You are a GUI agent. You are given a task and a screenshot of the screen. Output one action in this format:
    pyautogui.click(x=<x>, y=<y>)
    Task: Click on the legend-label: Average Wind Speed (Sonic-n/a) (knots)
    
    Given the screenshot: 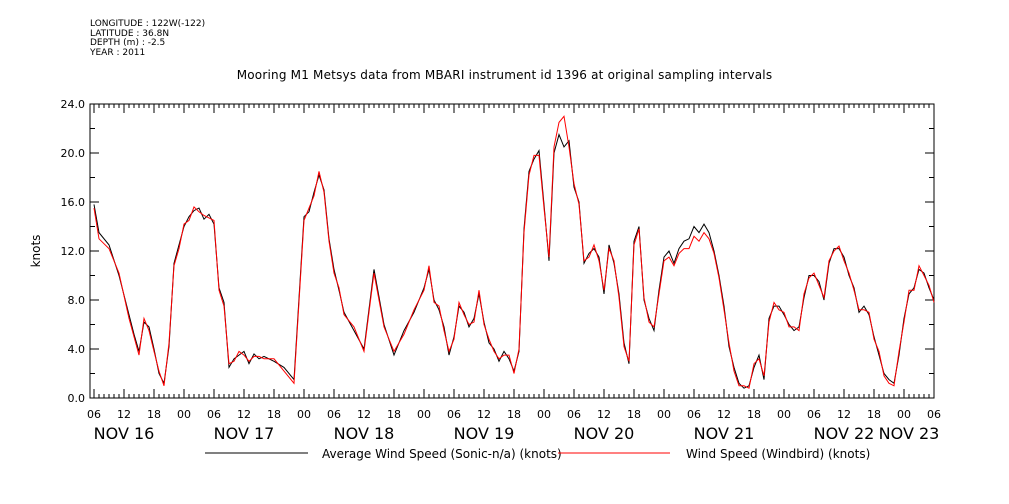 What is the action you would take?
    pyautogui.click(x=442, y=454)
    